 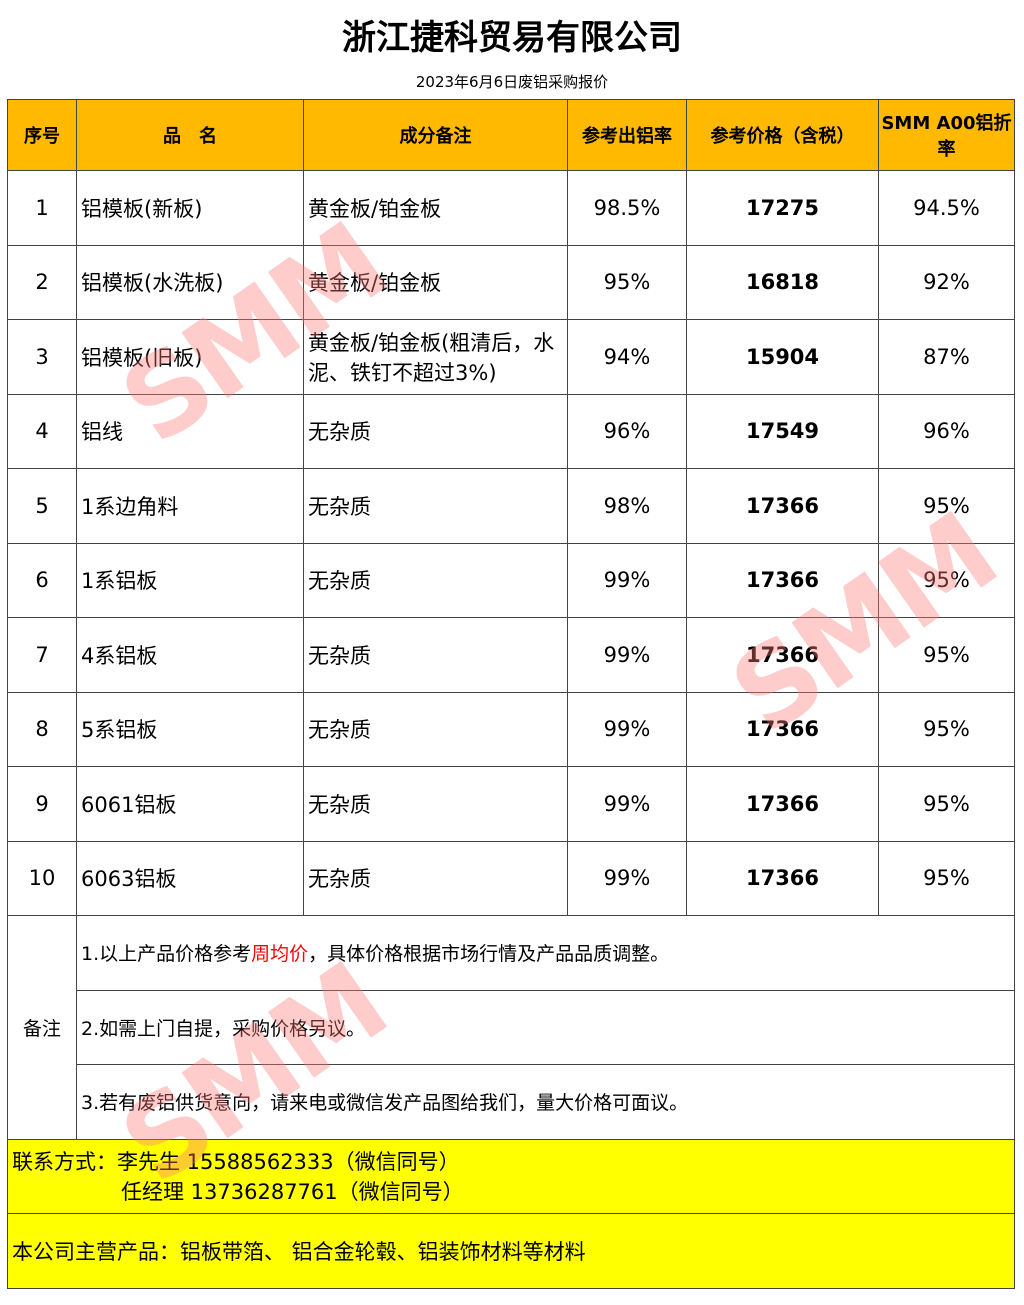 I want to click on yield-rate: 94%, so click(x=627, y=357).